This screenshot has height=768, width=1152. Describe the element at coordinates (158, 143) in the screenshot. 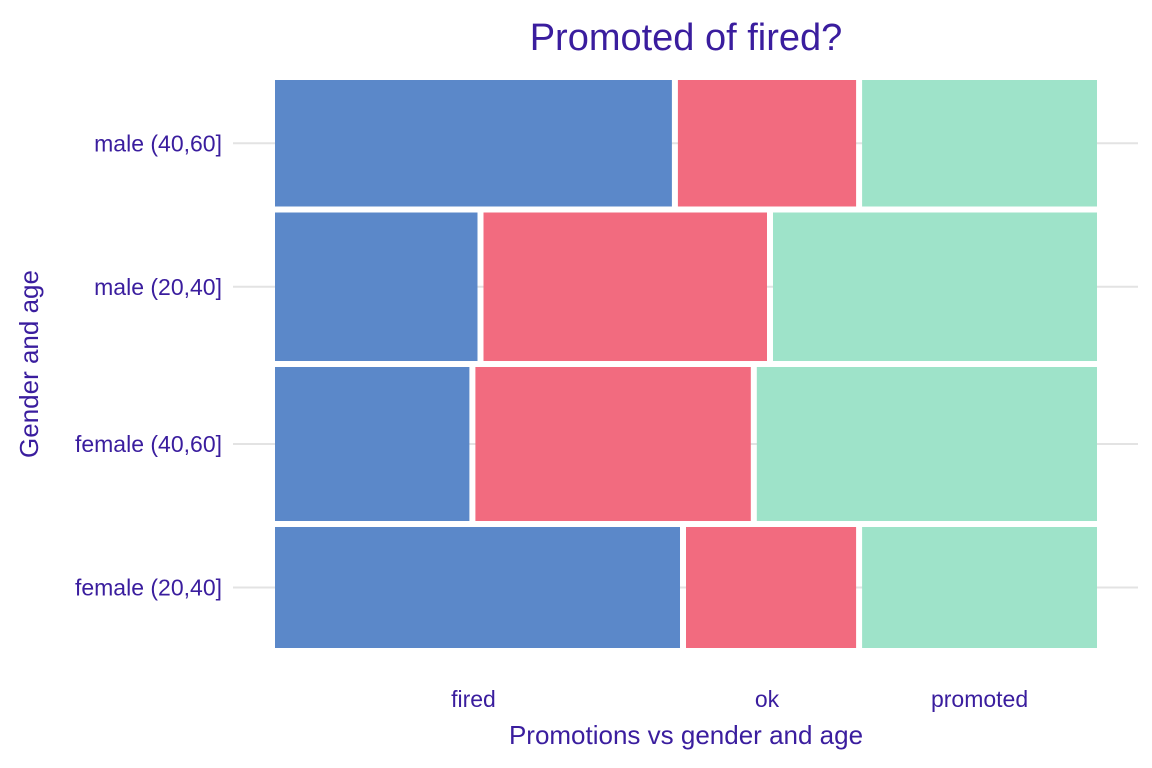

I see `y-tick-label: male (40,60]` at that location.